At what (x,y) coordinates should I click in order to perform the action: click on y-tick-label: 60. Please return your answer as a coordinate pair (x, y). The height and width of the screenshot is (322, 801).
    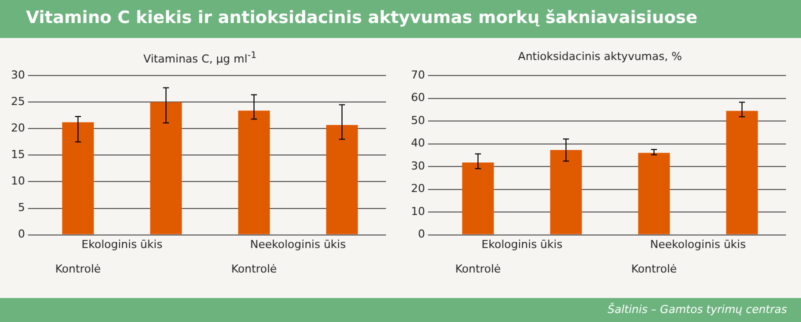
    Looking at the image, I should click on (417, 97).